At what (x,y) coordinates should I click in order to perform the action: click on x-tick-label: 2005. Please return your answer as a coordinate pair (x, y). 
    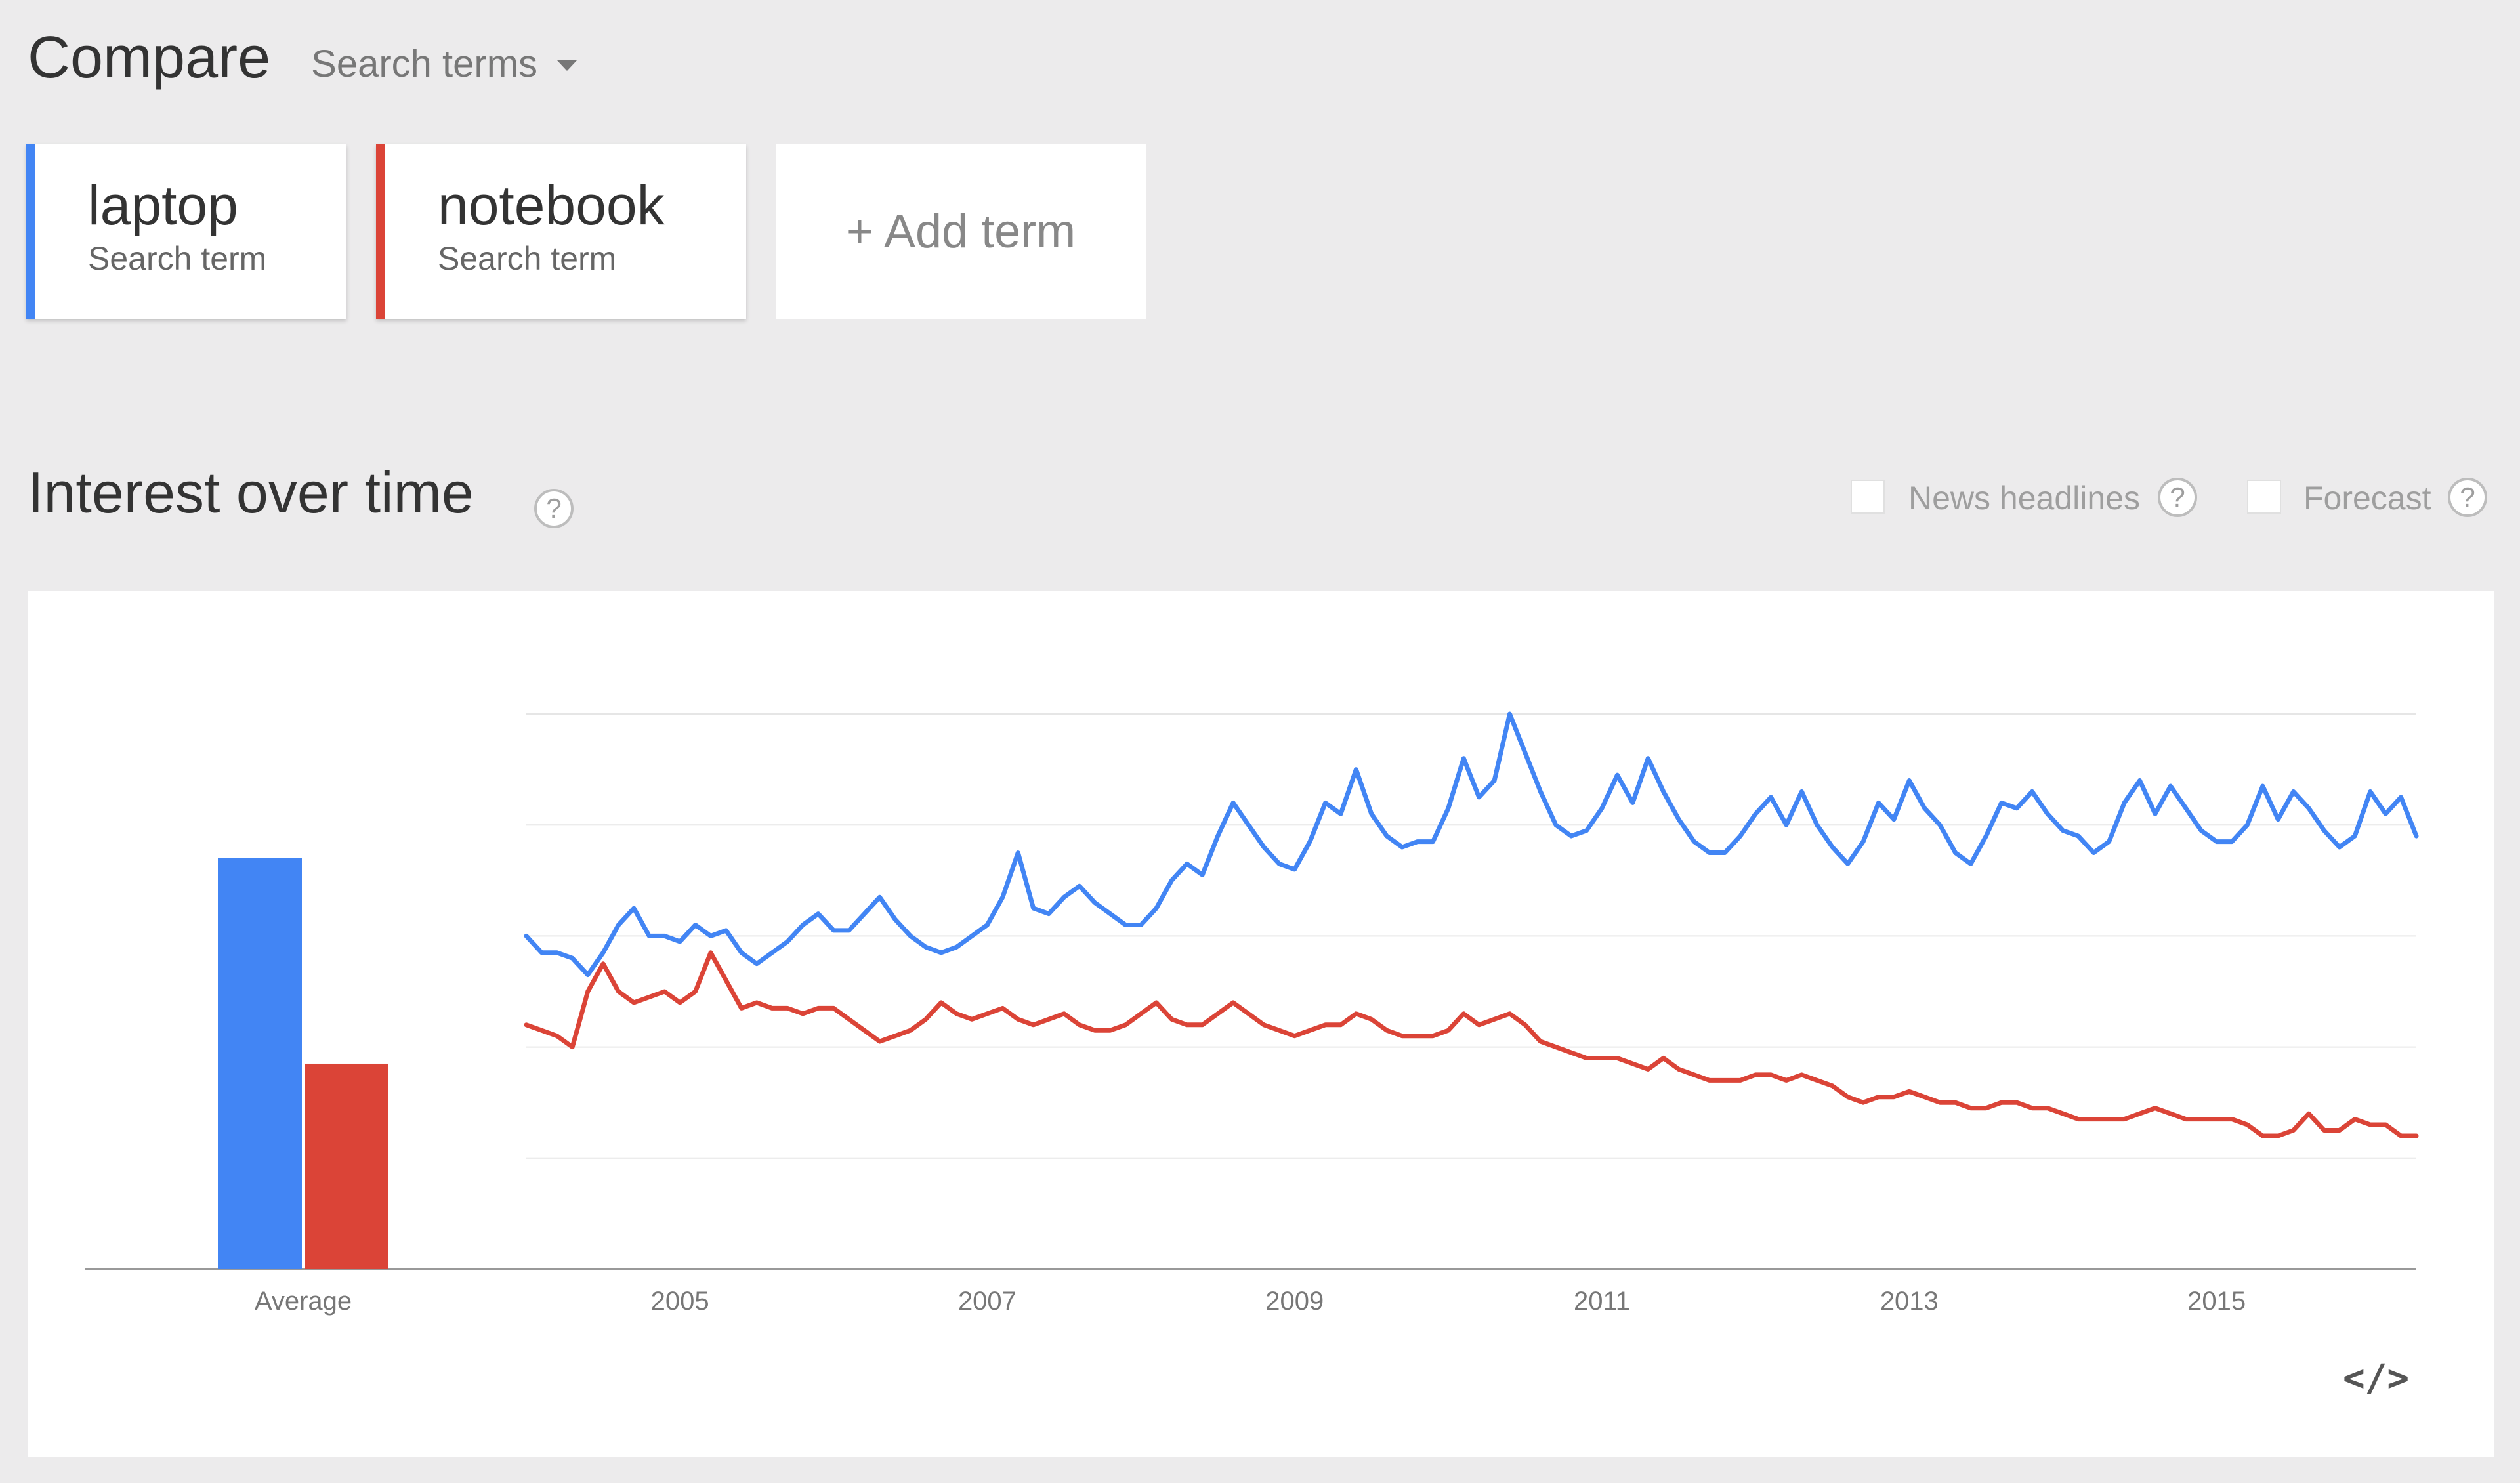
    Looking at the image, I should click on (680, 1301).